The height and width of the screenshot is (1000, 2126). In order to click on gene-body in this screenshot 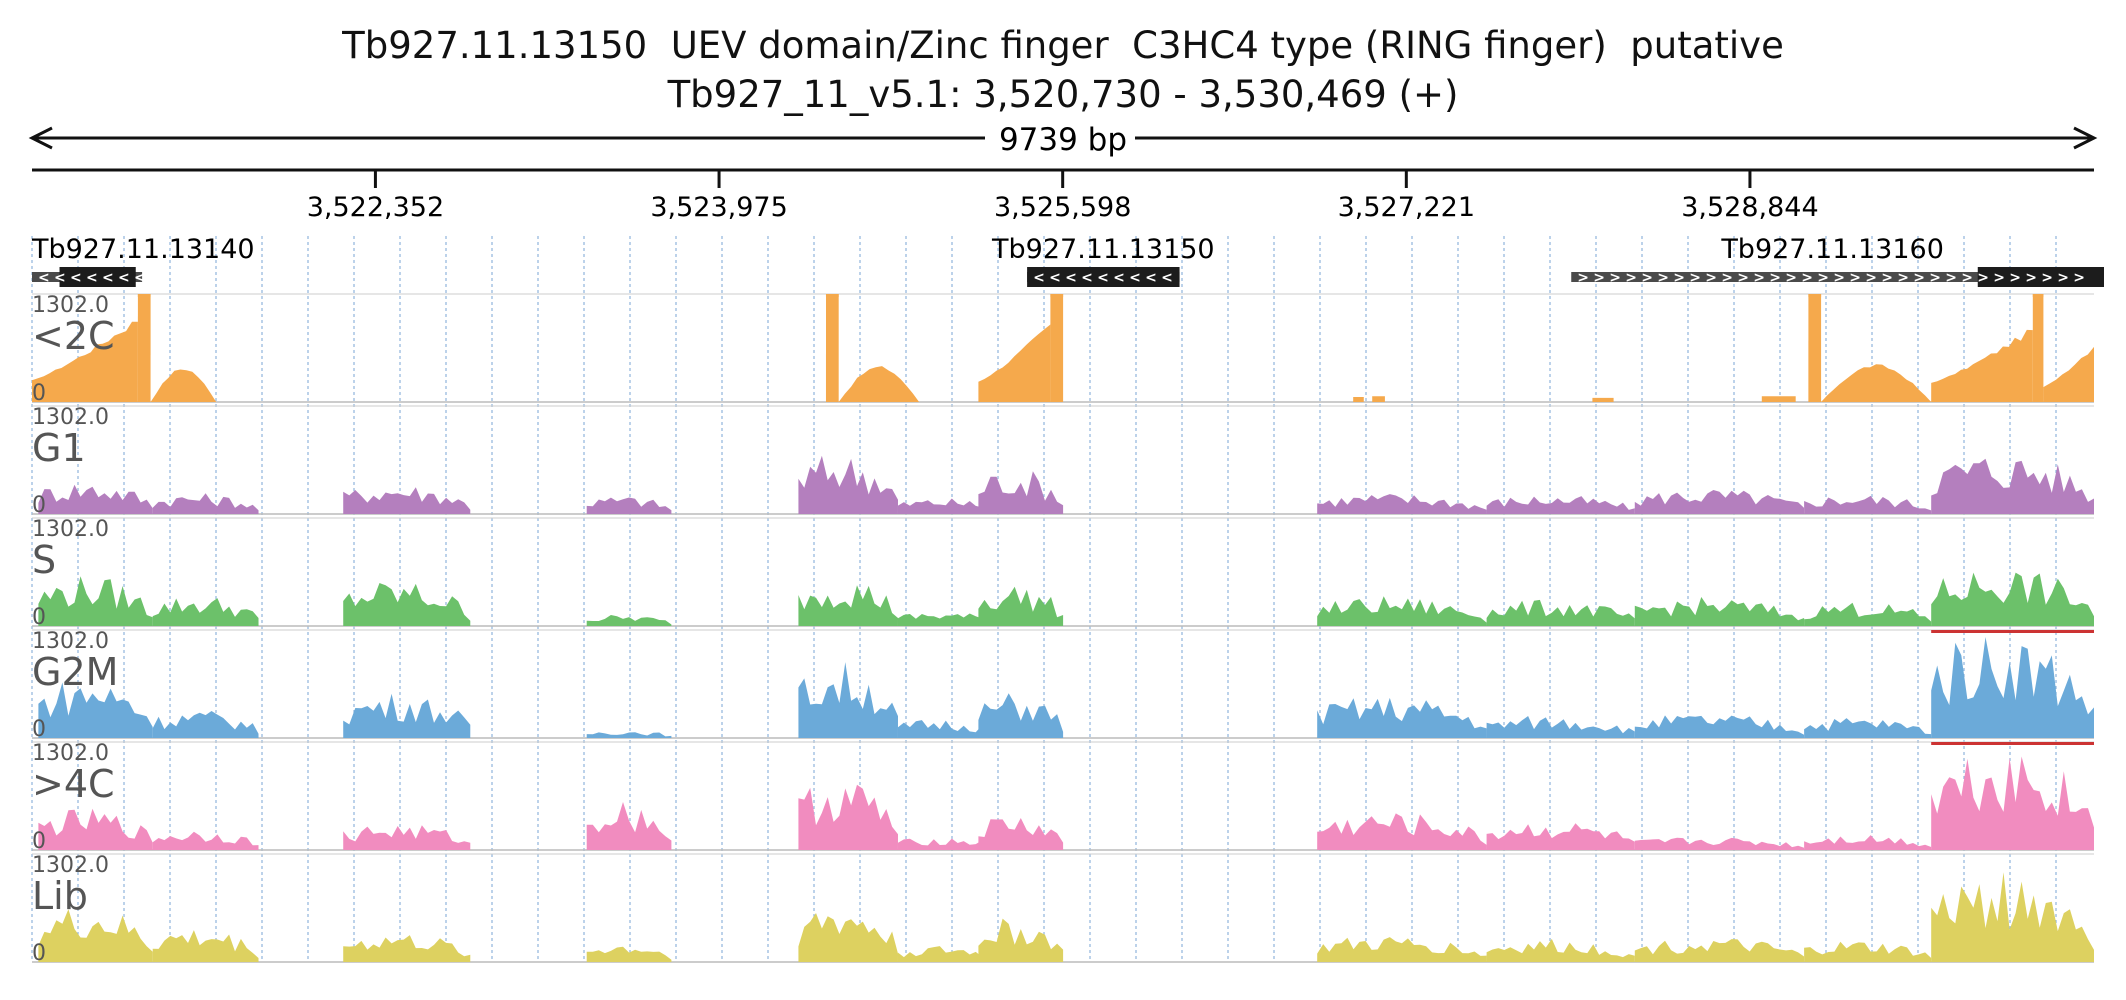, I will do `click(1832, 277)`.